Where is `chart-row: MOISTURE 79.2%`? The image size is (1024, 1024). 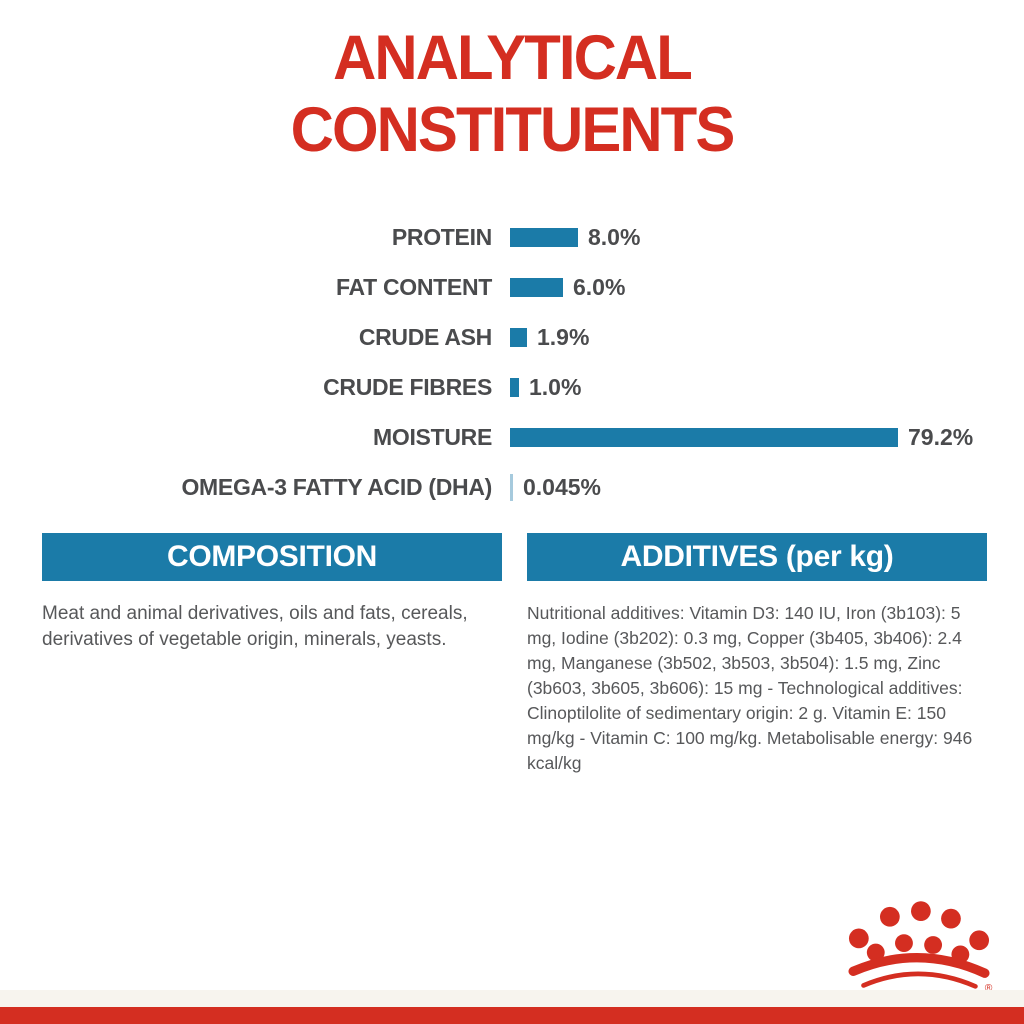 chart-row: MOISTURE 79.2% is located at coordinates (512, 437).